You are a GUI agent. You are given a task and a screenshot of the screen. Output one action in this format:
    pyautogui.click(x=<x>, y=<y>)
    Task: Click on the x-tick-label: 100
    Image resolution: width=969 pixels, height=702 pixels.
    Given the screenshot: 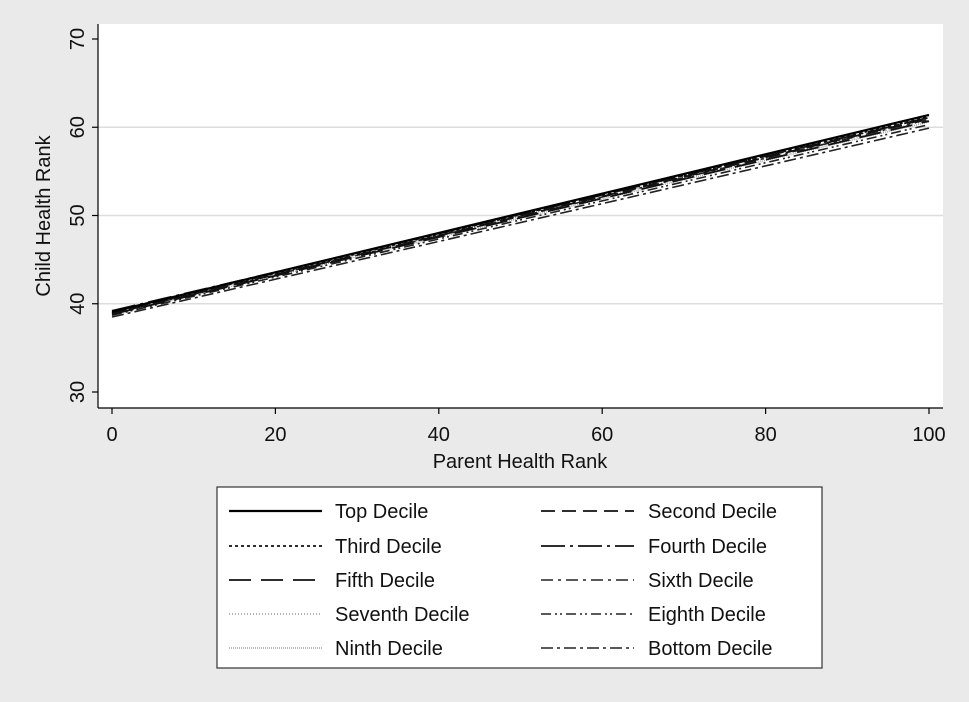 What is the action you would take?
    pyautogui.click(x=928, y=435)
    